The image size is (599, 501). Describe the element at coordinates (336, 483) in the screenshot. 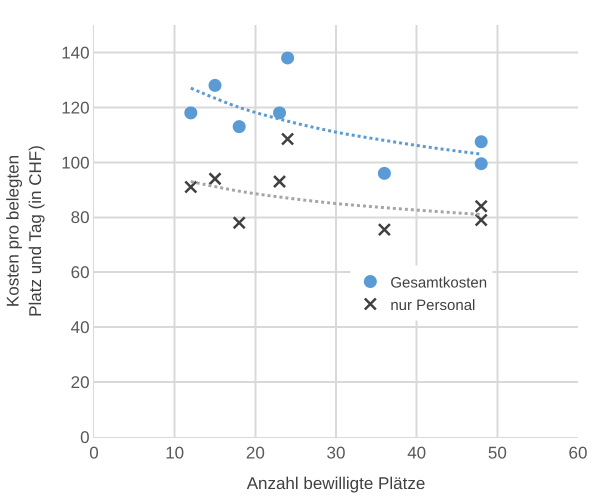

I see `x-axis-title: Anzahl bewilligte Plätze` at that location.